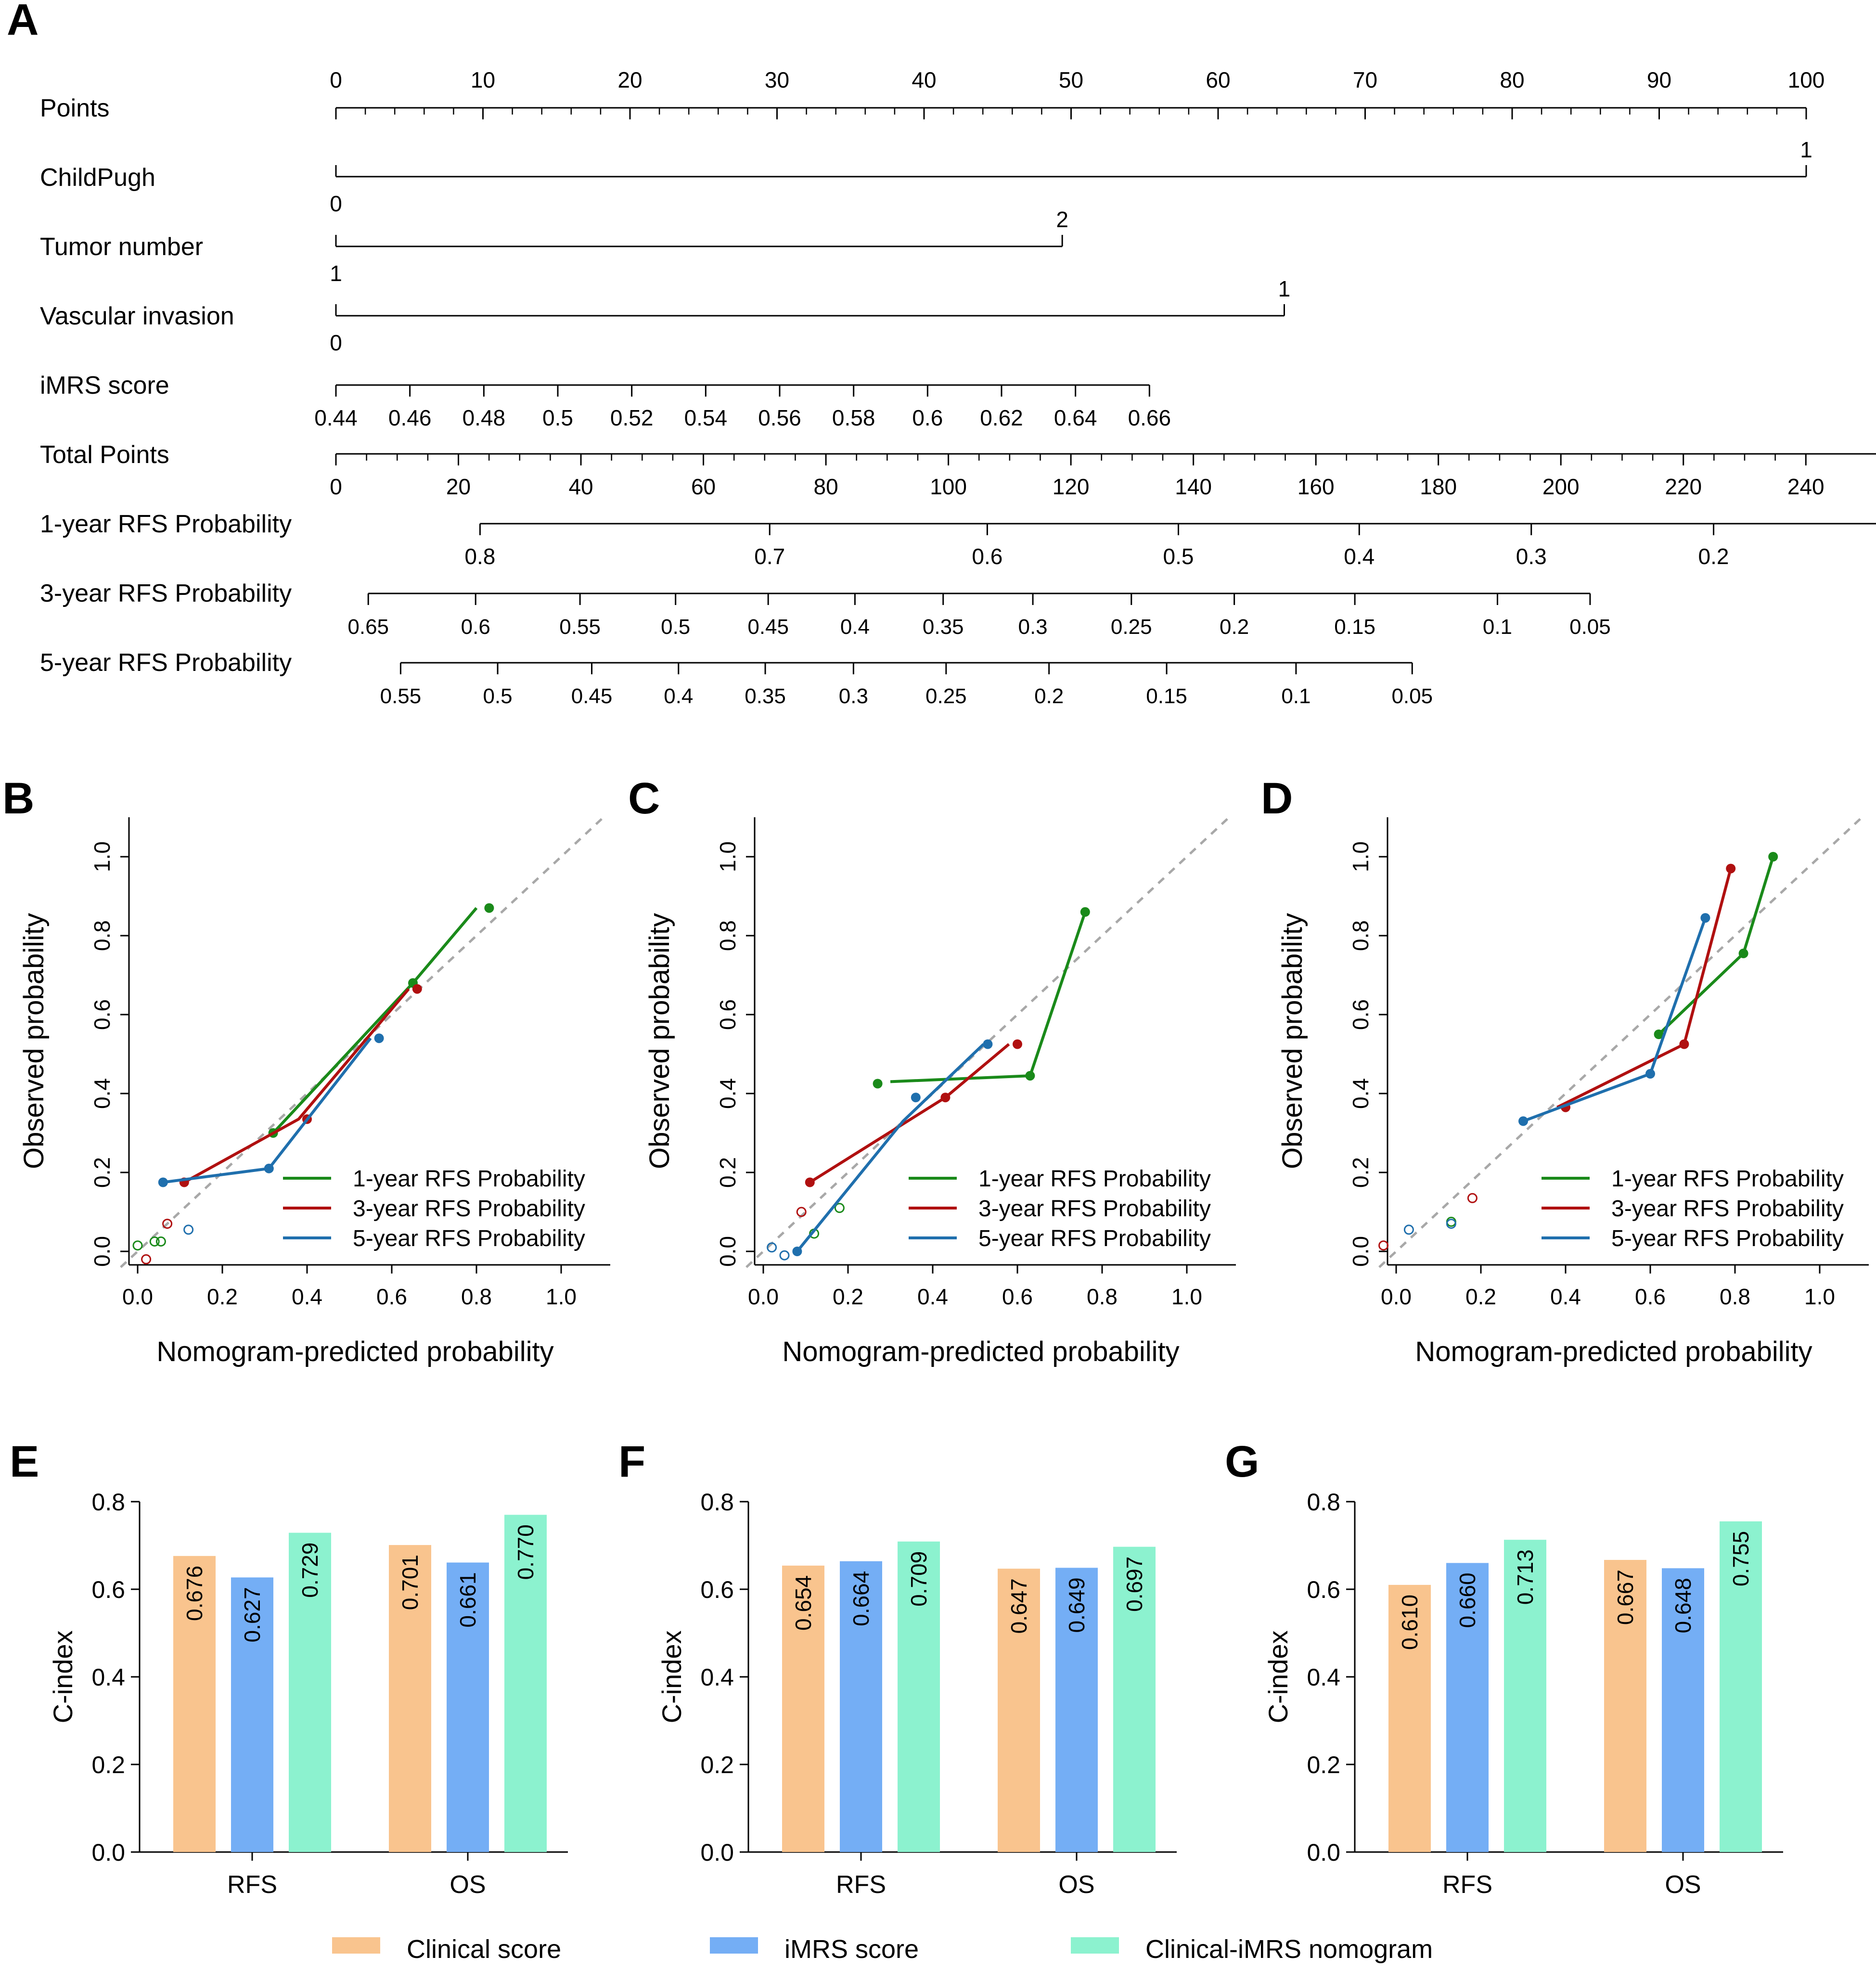  Describe the element at coordinates (309, 1570) in the screenshot. I see `bar-value-label: 0.729` at that location.